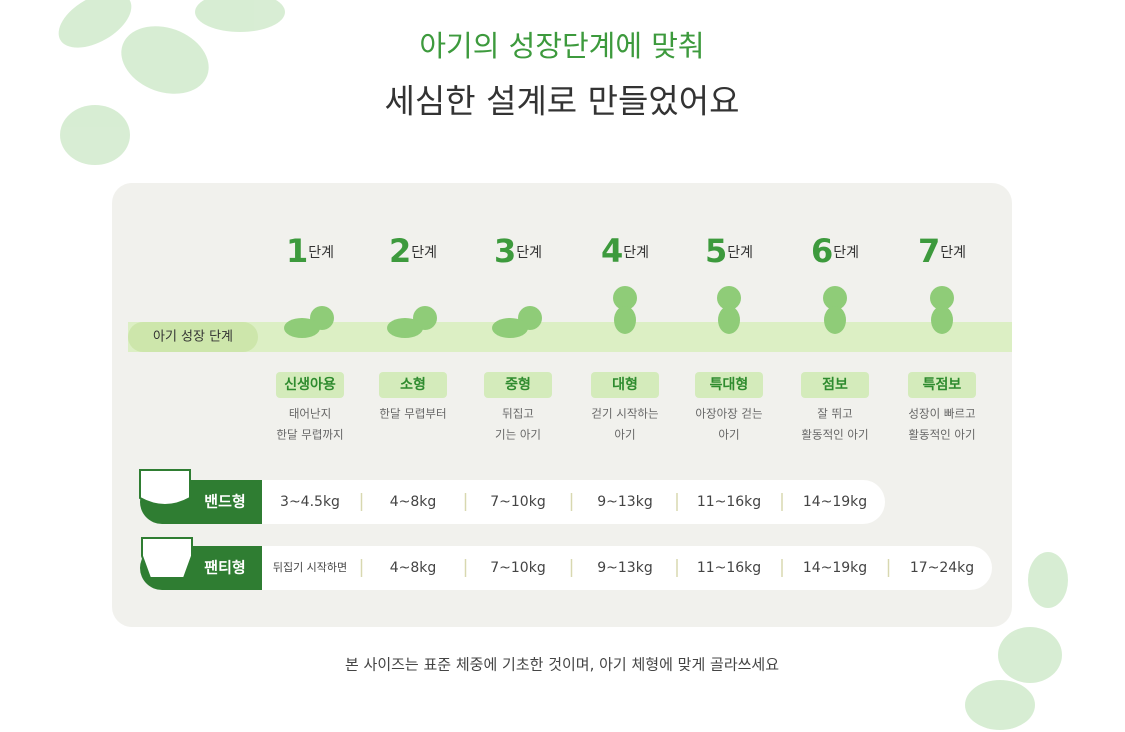 The width and height of the screenshot is (1125, 732). I want to click on stage-label-pill, so click(193, 337).